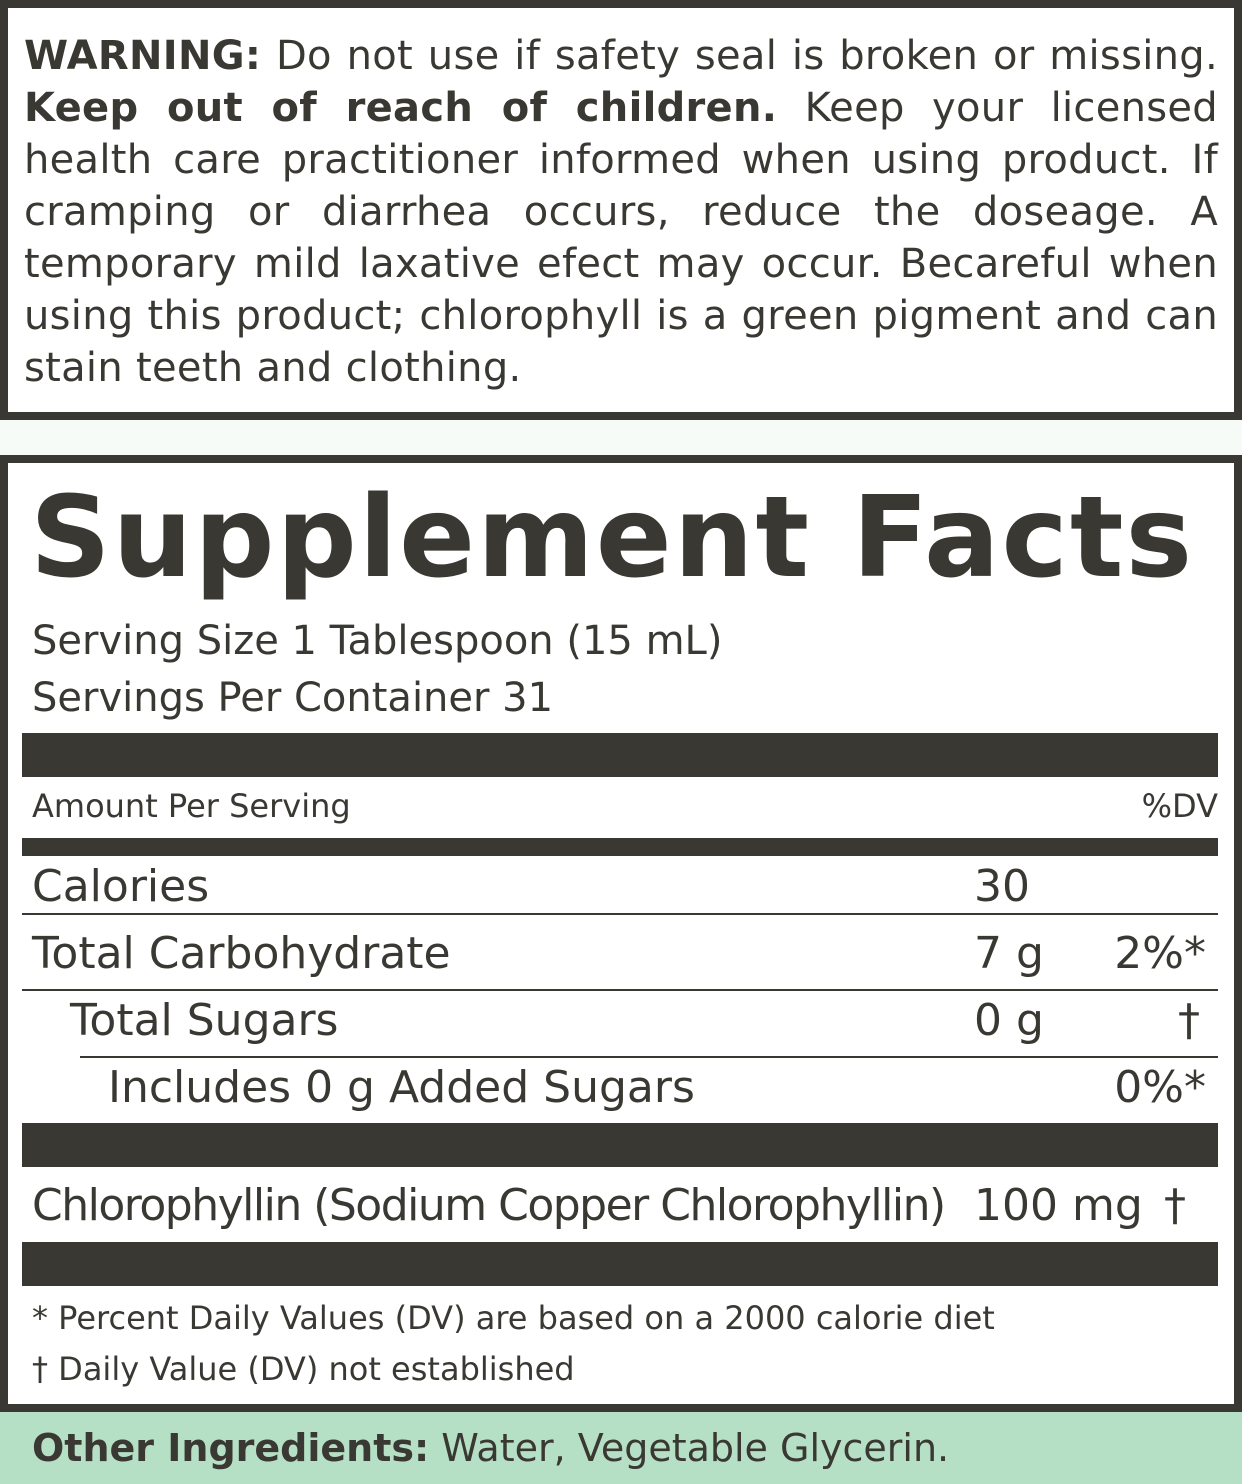 The height and width of the screenshot is (1484, 1242). Describe the element at coordinates (401, 1087) in the screenshot. I see `row-name: Includes 0 g Added Sugars` at that location.